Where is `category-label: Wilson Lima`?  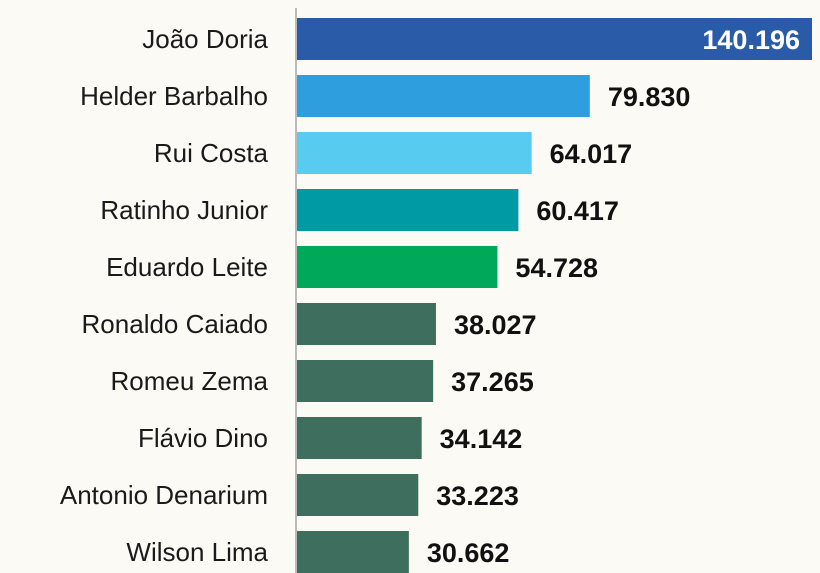 category-label: Wilson Lima is located at coordinates (197, 552).